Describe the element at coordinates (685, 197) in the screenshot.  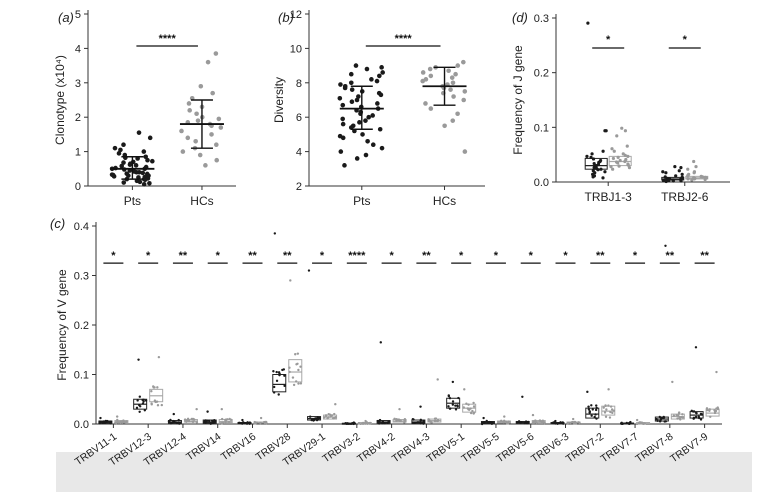
I see `x-category-label: TRBJ2-6` at that location.